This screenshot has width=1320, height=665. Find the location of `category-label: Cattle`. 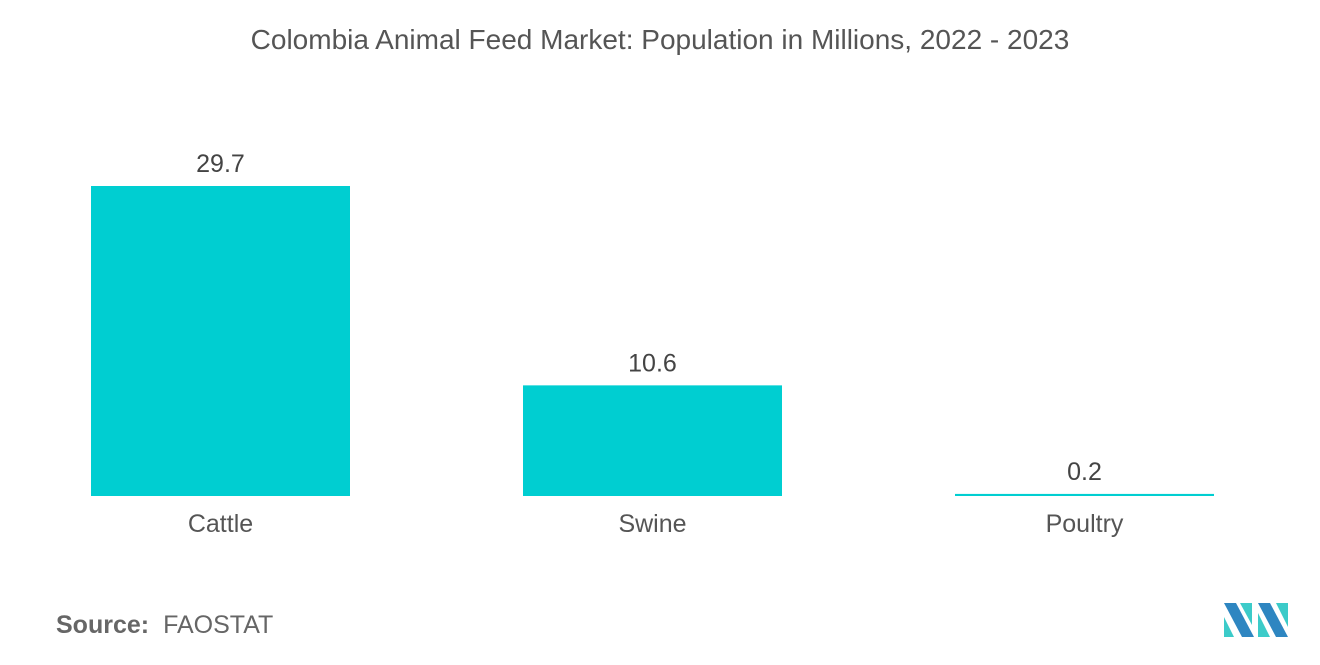

category-label: Cattle is located at coordinates (220, 524).